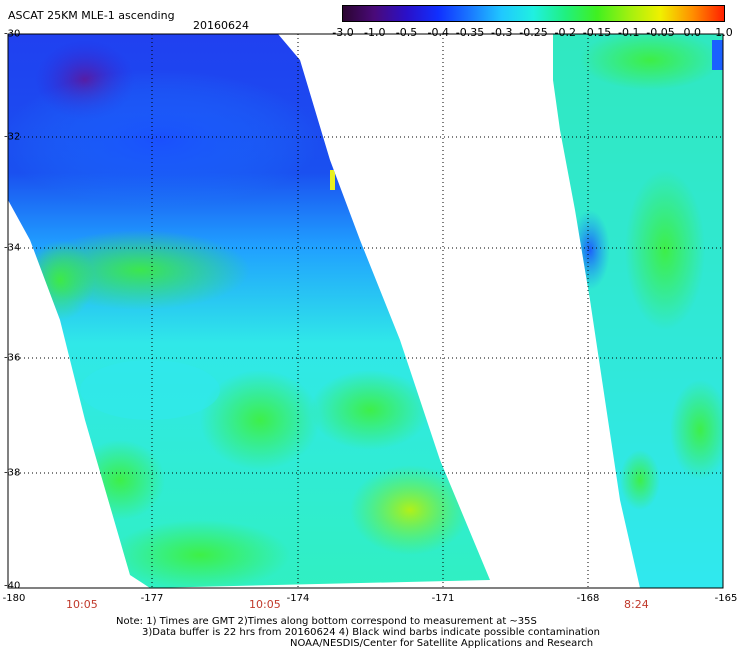 This screenshot has width=740, height=650. I want to click on colorbar-tick: 0.0, so click(692, 32).